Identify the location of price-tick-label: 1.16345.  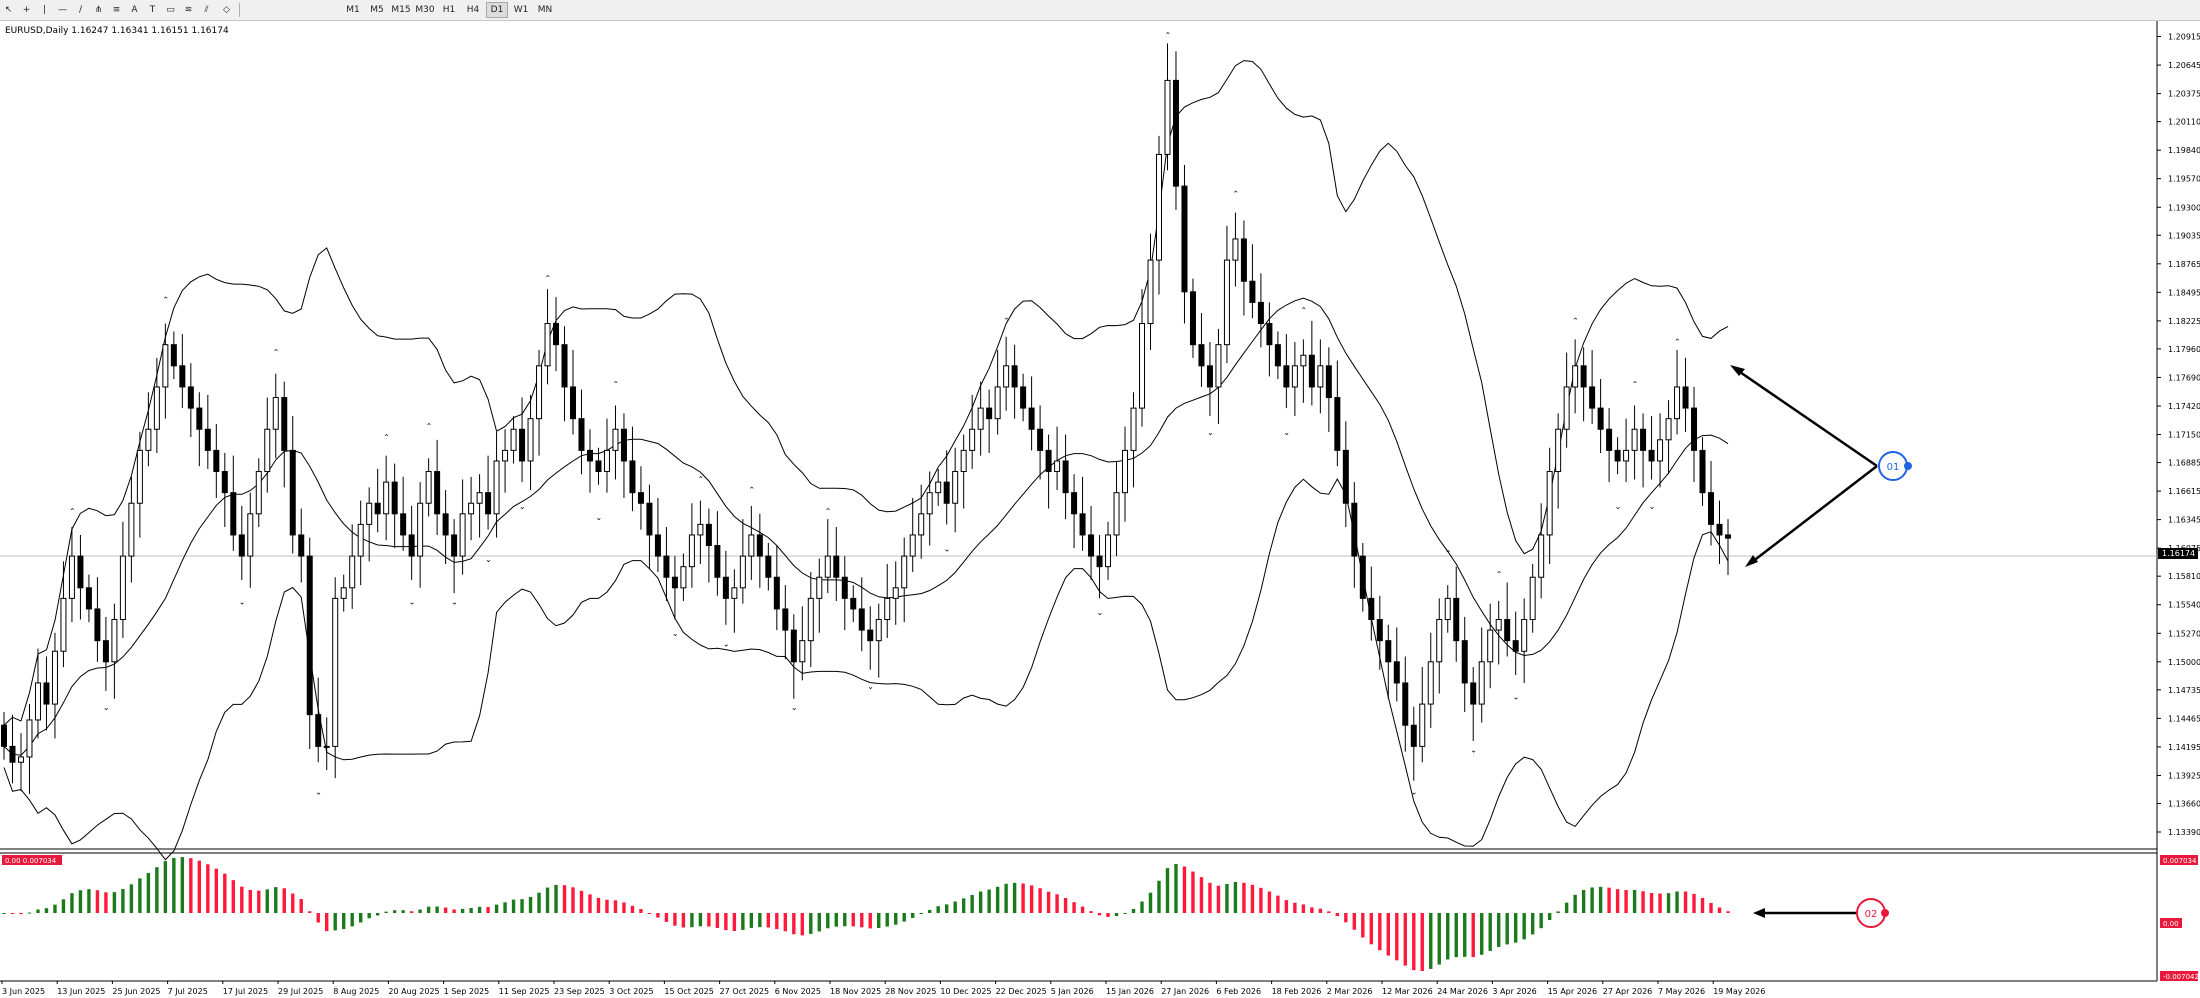
(2184, 520).